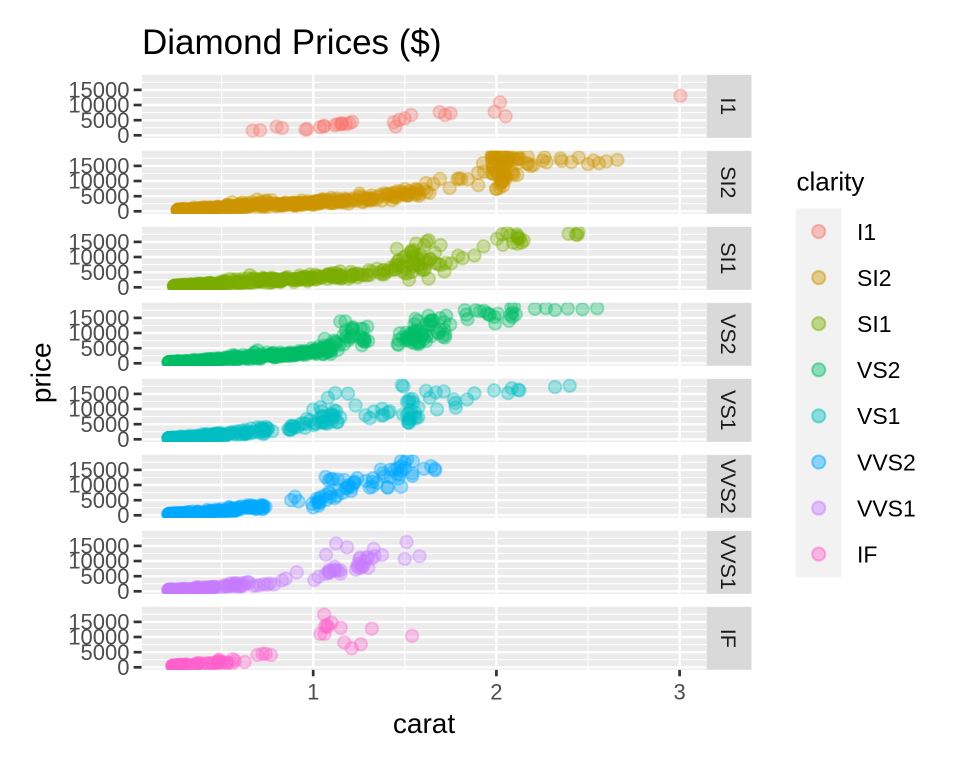  Describe the element at coordinates (292, 42) in the screenshot. I see `svg-text: Diamond Prices ($)` at that location.